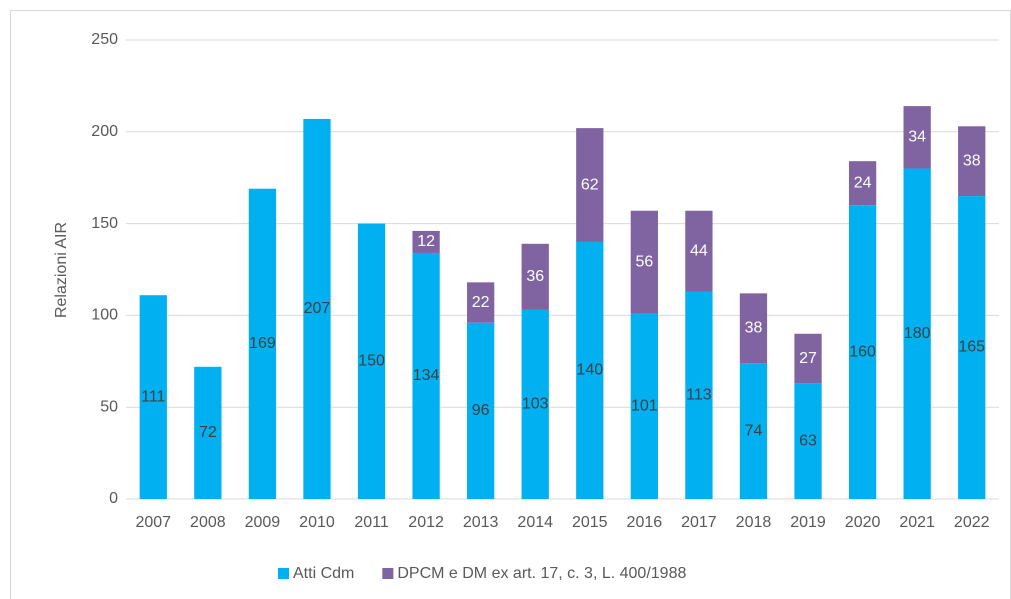  Describe the element at coordinates (263, 522) in the screenshot. I see `x-tick-label: 2009` at that location.